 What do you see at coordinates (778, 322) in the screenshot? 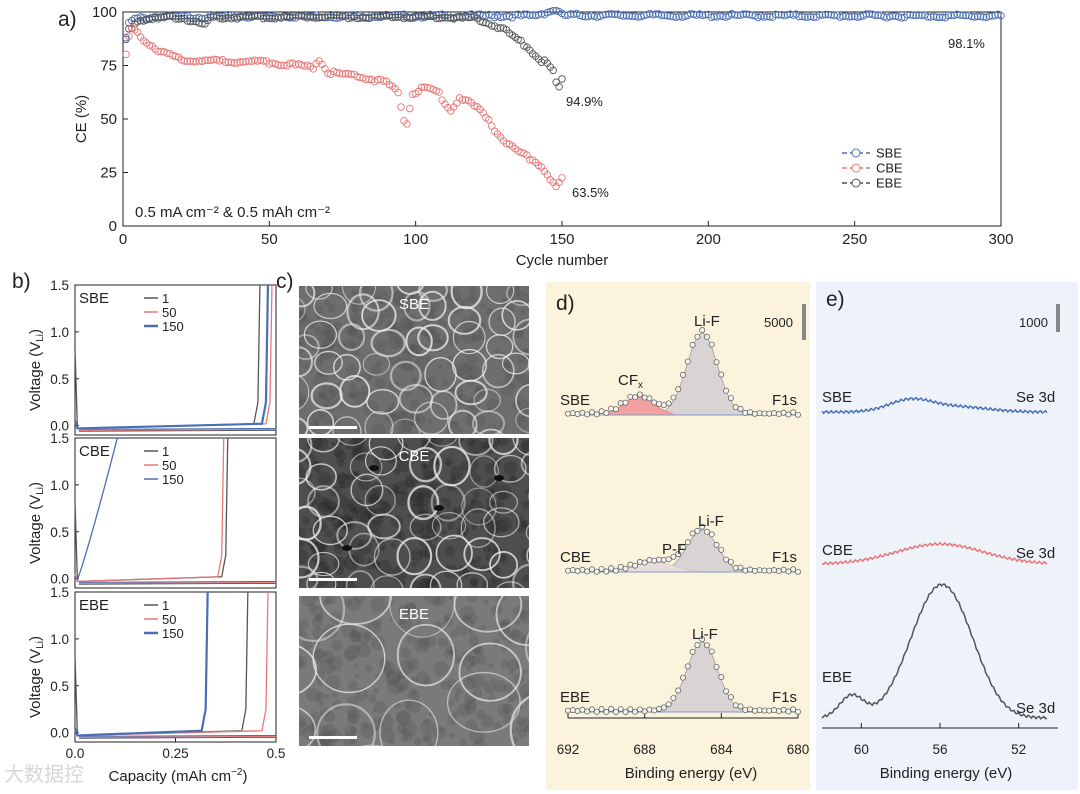
I see `scale-label: 5000` at bounding box center [778, 322].